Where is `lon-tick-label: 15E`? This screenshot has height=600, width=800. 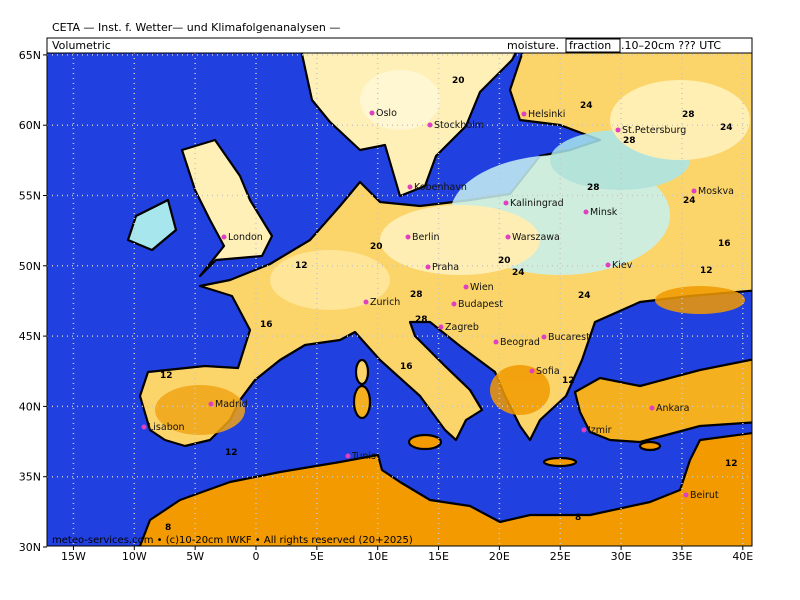 lon-tick-label: 15E is located at coordinates (438, 556).